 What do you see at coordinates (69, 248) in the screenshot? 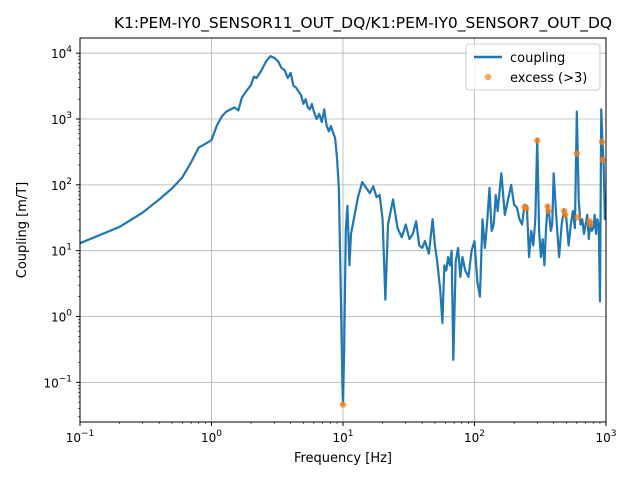
I see `y-tick-exp: 1` at bounding box center [69, 248].